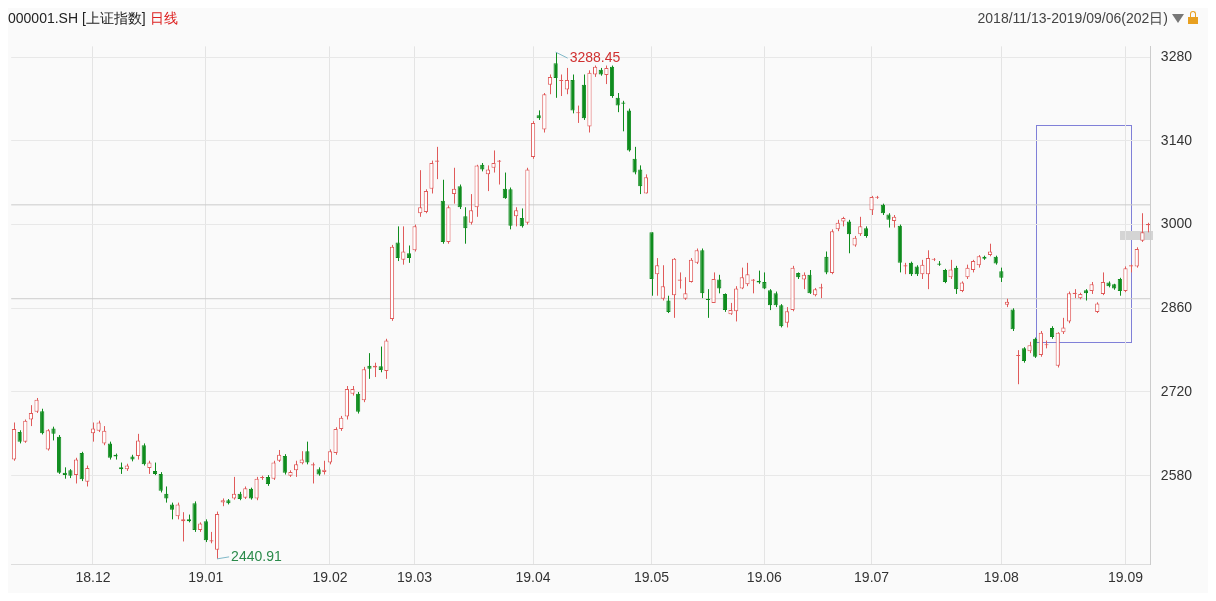  What do you see at coordinates (330, 577) in the screenshot?
I see `x-tick-label: 19.02` at bounding box center [330, 577].